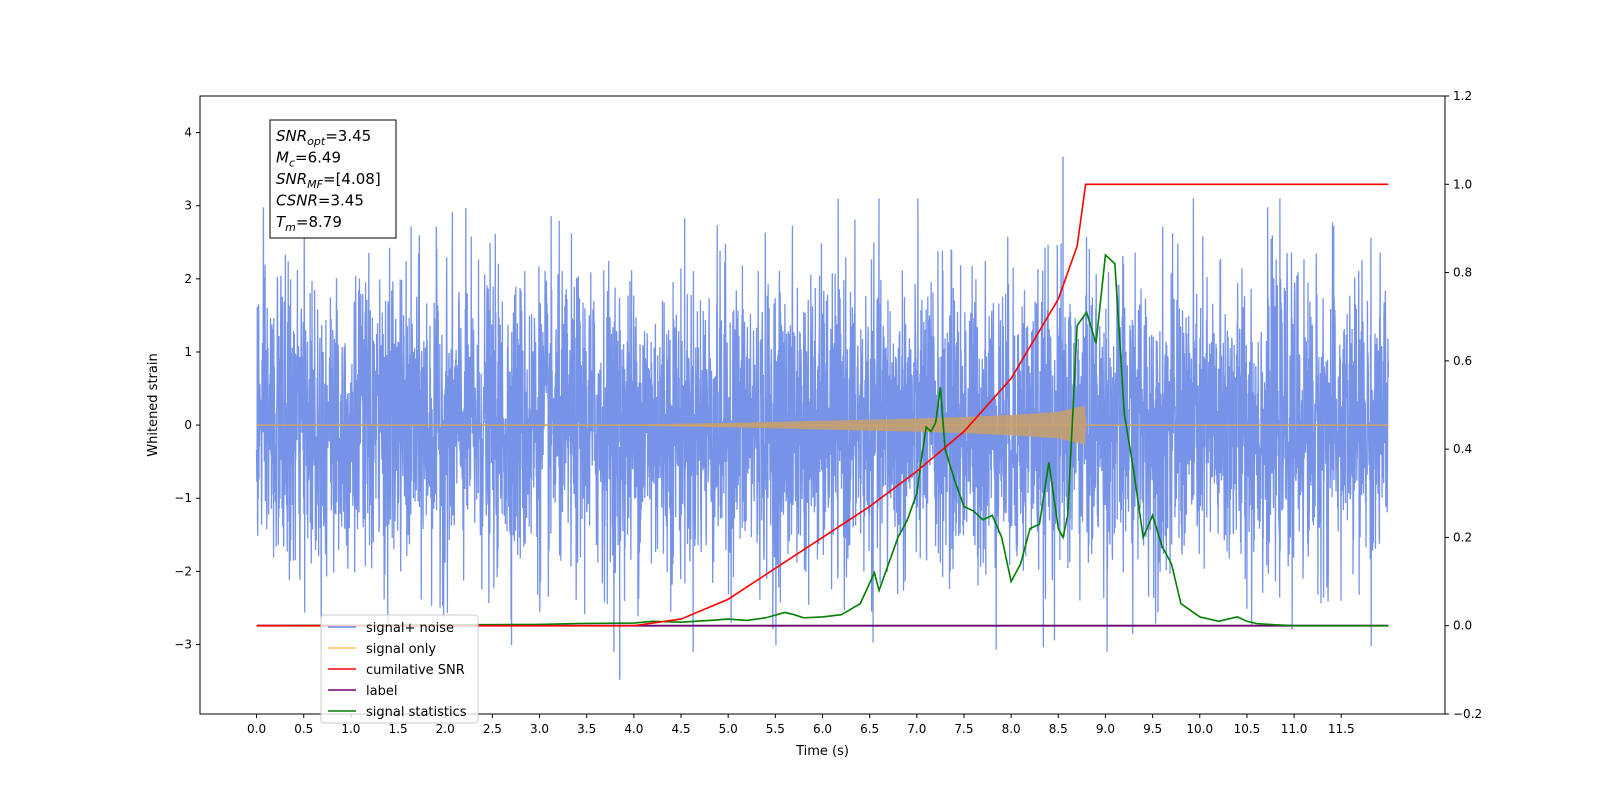 The width and height of the screenshot is (1600, 800). I want to click on y-right-tick-label: 0.8, so click(1462, 273).